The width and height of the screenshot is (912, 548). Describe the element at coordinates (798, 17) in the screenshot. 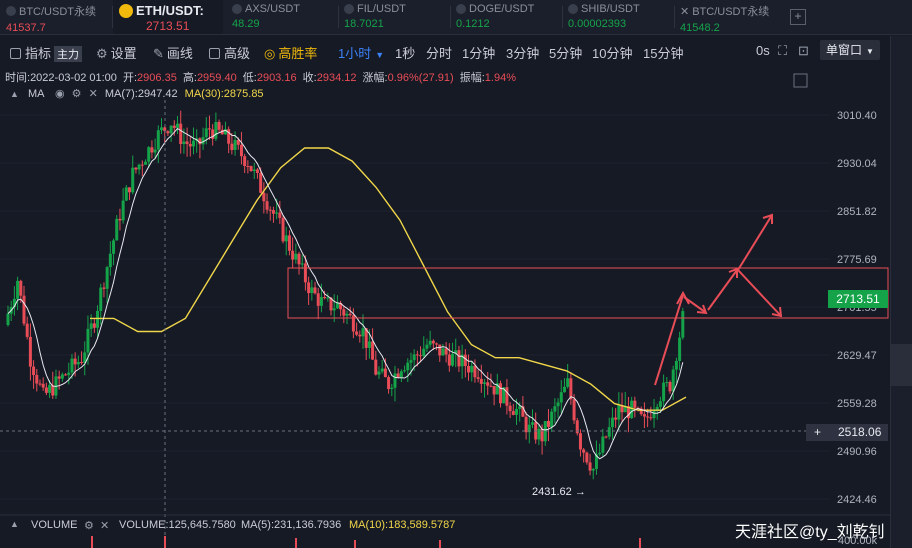

I see `add-tab-icon: +` at that location.